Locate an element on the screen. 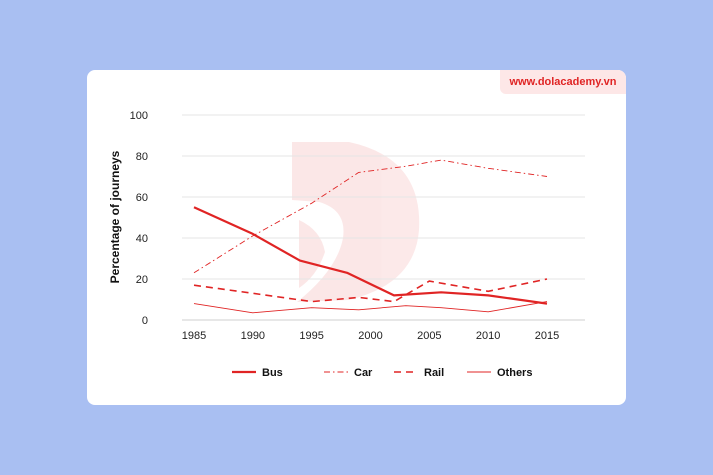 This screenshot has height=475, width=713. y-axis: 0 20 40 60 80 100 is located at coordinates (139, 218).